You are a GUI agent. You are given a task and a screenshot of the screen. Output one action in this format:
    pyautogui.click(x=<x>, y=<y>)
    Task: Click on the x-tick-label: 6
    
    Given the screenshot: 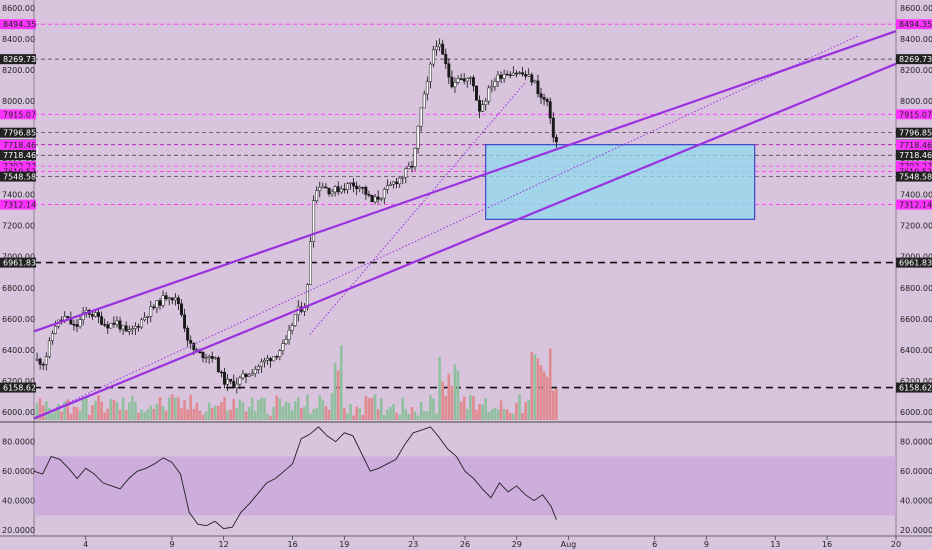 What is the action you would take?
    pyautogui.click(x=654, y=544)
    